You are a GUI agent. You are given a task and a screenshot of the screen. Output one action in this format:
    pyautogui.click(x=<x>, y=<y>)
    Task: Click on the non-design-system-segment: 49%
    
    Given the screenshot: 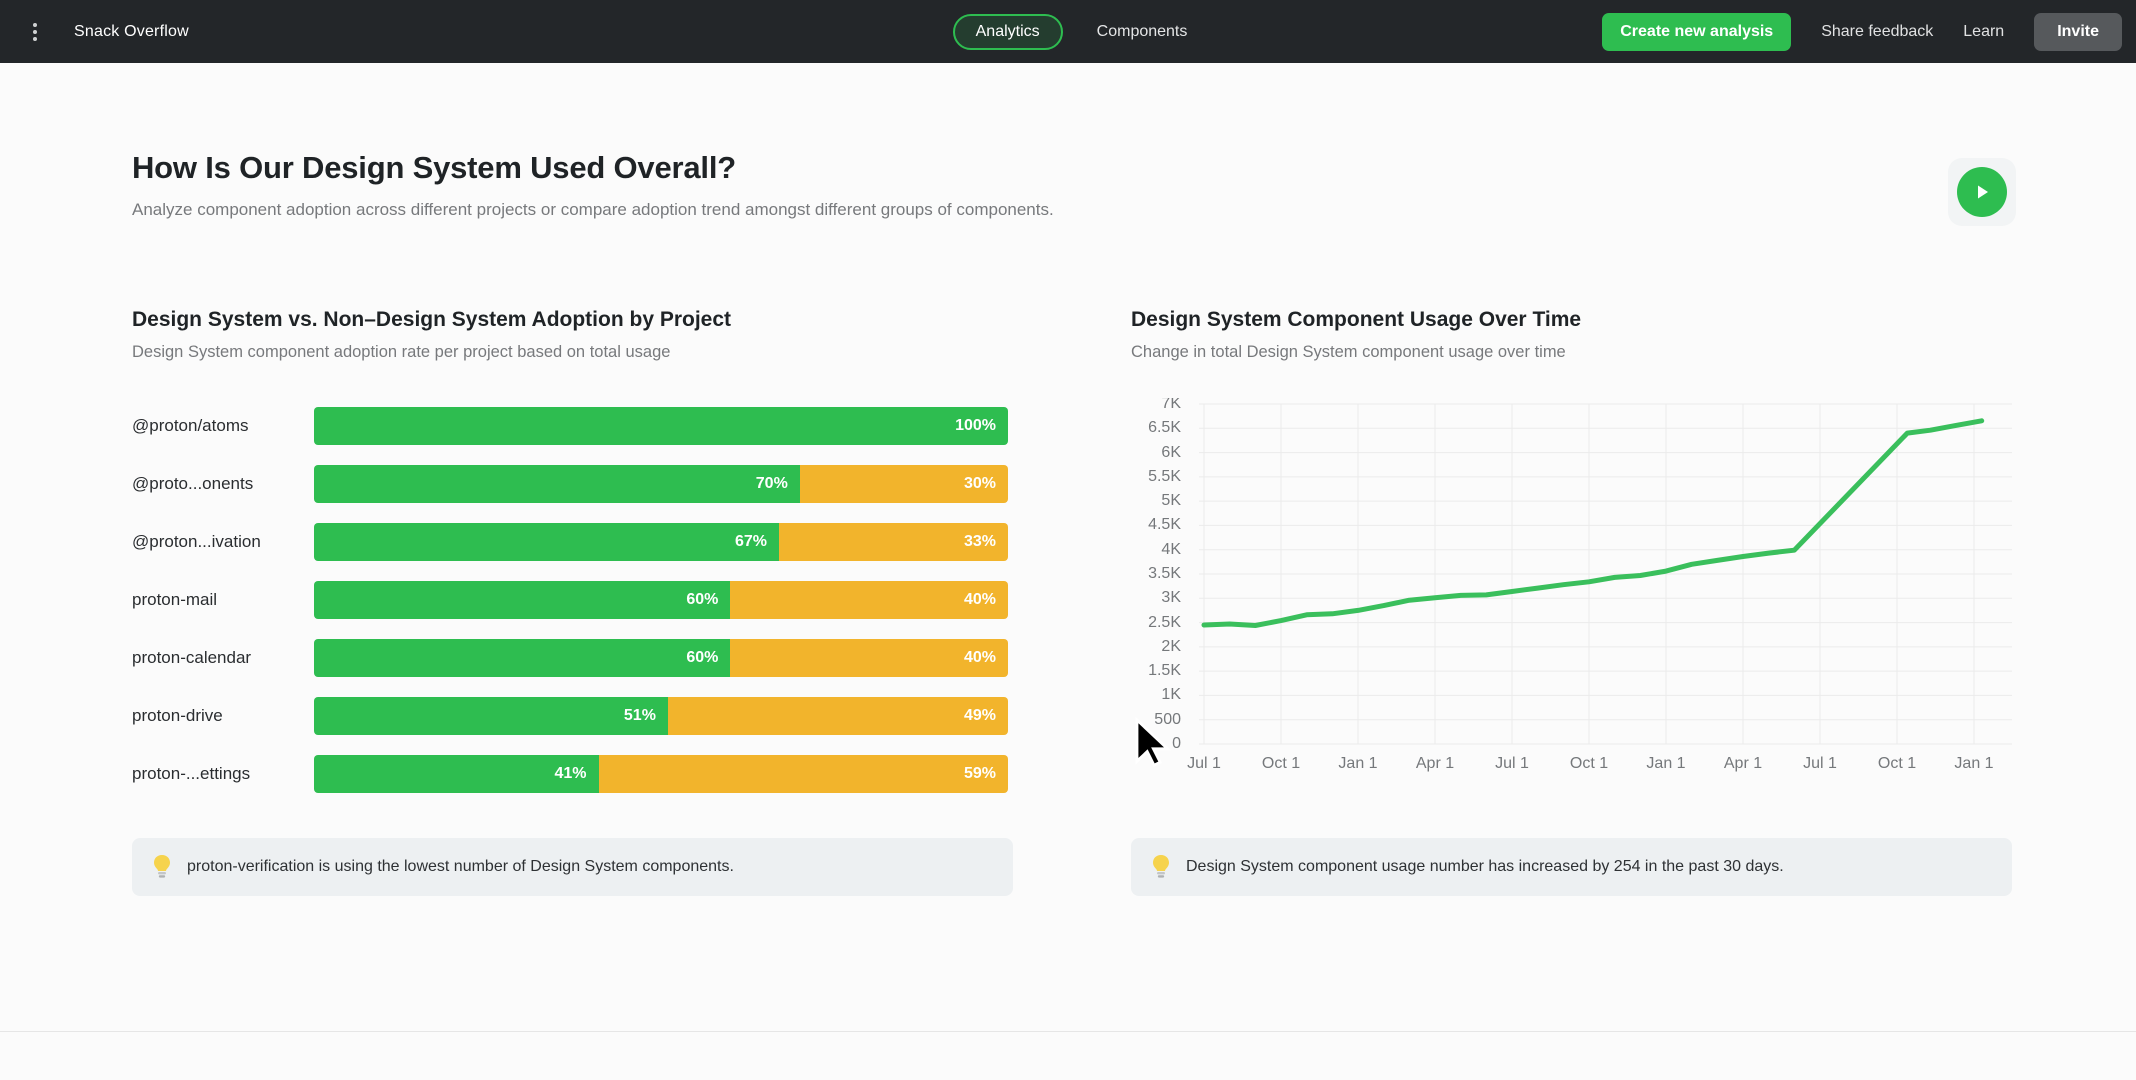 What is the action you would take?
    pyautogui.click(x=837, y=716)
    